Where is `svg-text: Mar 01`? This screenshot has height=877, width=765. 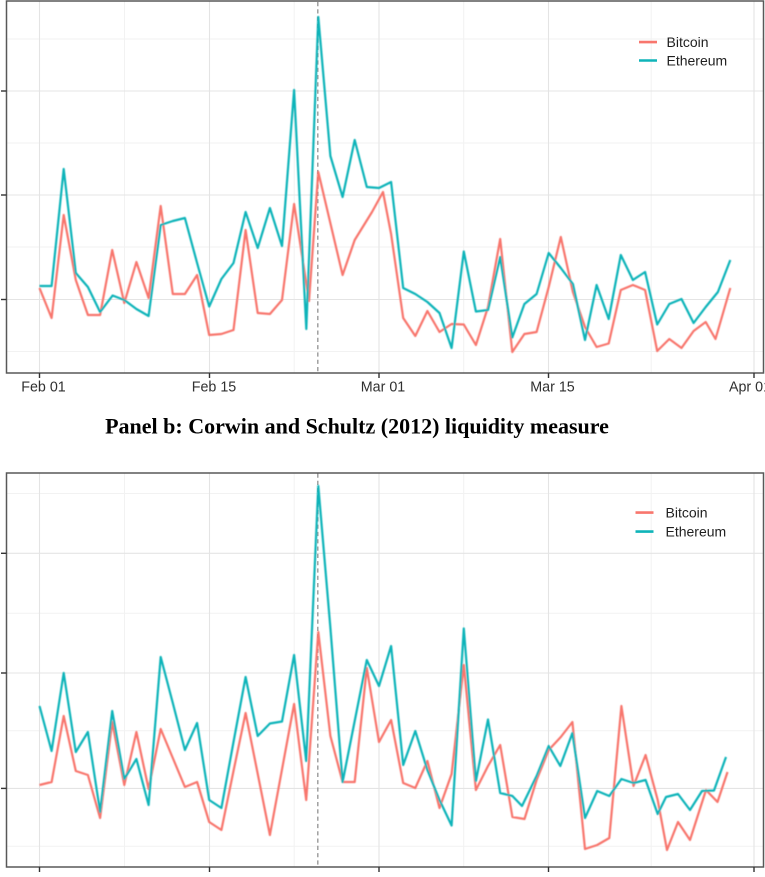 svg-text: Mar 01 is located at coordinates (383, 388).